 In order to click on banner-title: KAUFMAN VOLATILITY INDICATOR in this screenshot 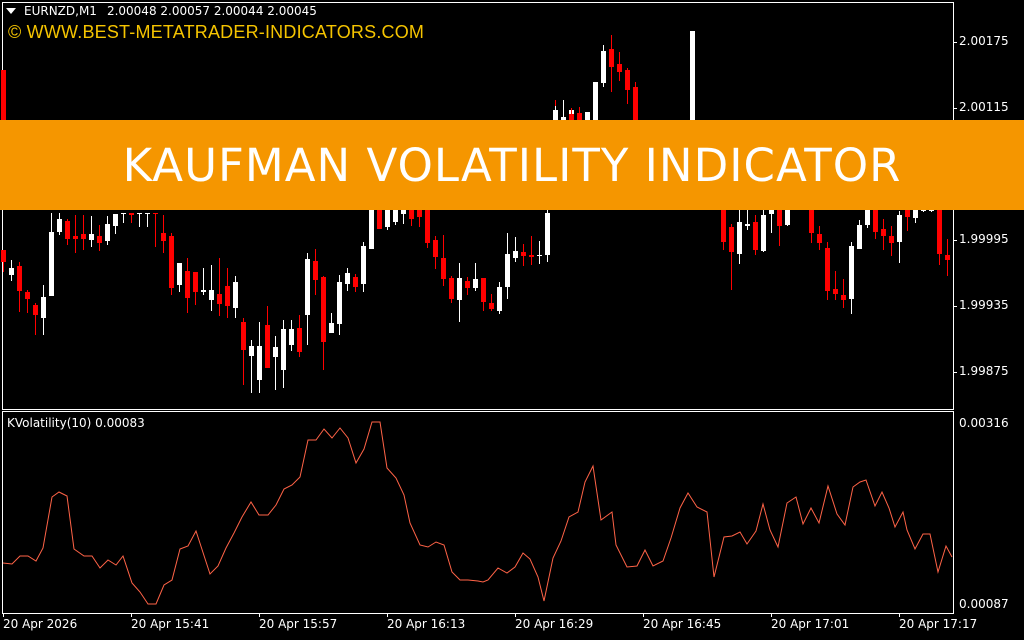, I will do `click(512, 165)`.